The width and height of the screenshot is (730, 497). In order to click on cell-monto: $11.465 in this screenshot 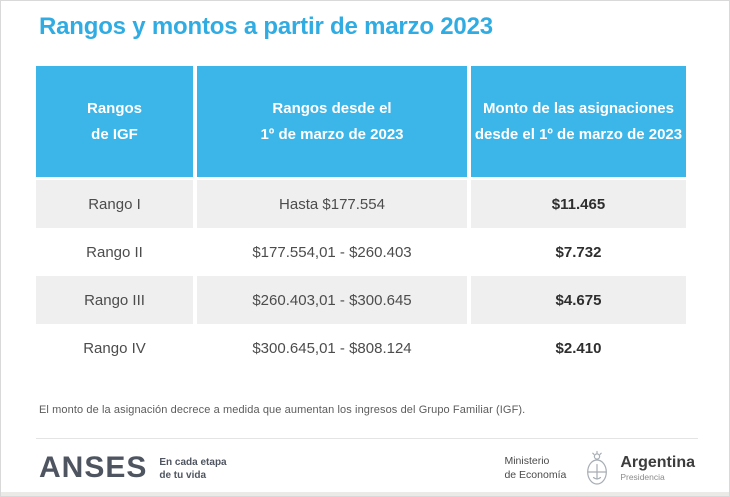, I will do `click(578, 204)`.